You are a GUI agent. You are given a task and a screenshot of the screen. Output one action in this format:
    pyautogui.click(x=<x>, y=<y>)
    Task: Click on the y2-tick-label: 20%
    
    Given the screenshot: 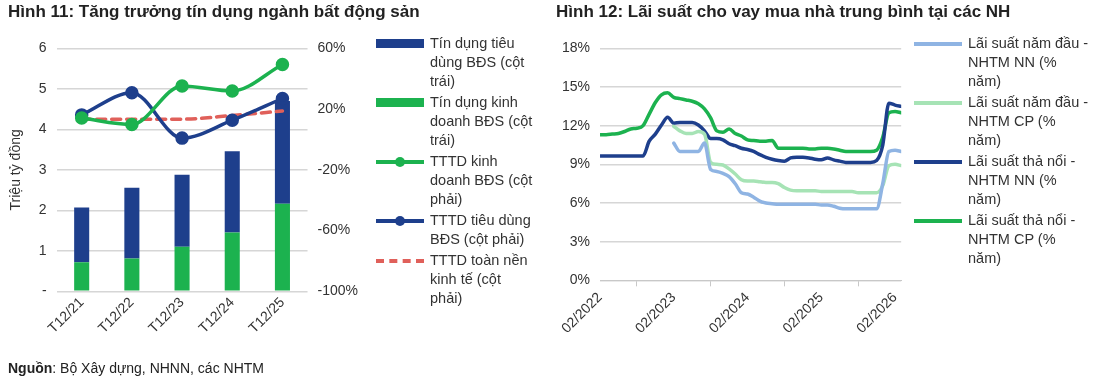 What is the action you would take?
    pyautogui.click(x=331, y=107)
    